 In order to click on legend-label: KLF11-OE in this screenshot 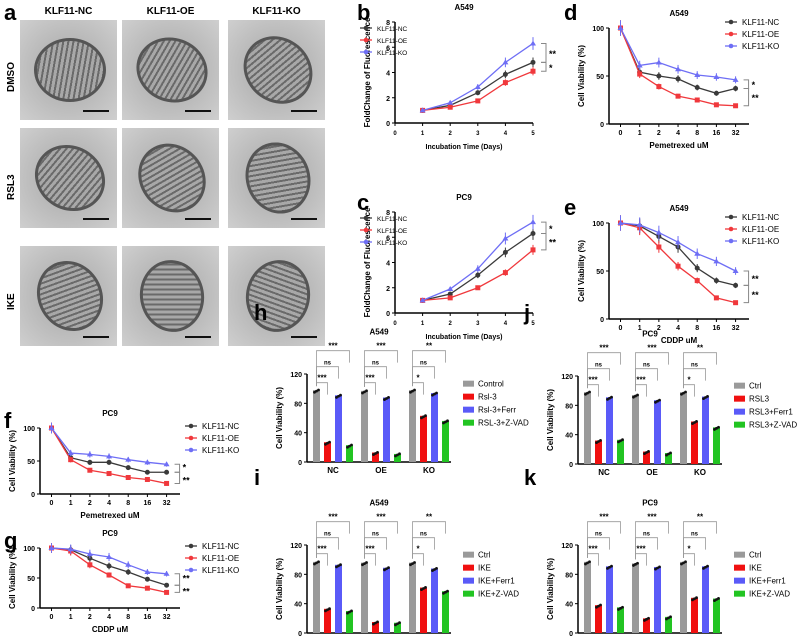, I will do `click(220, 438)`.